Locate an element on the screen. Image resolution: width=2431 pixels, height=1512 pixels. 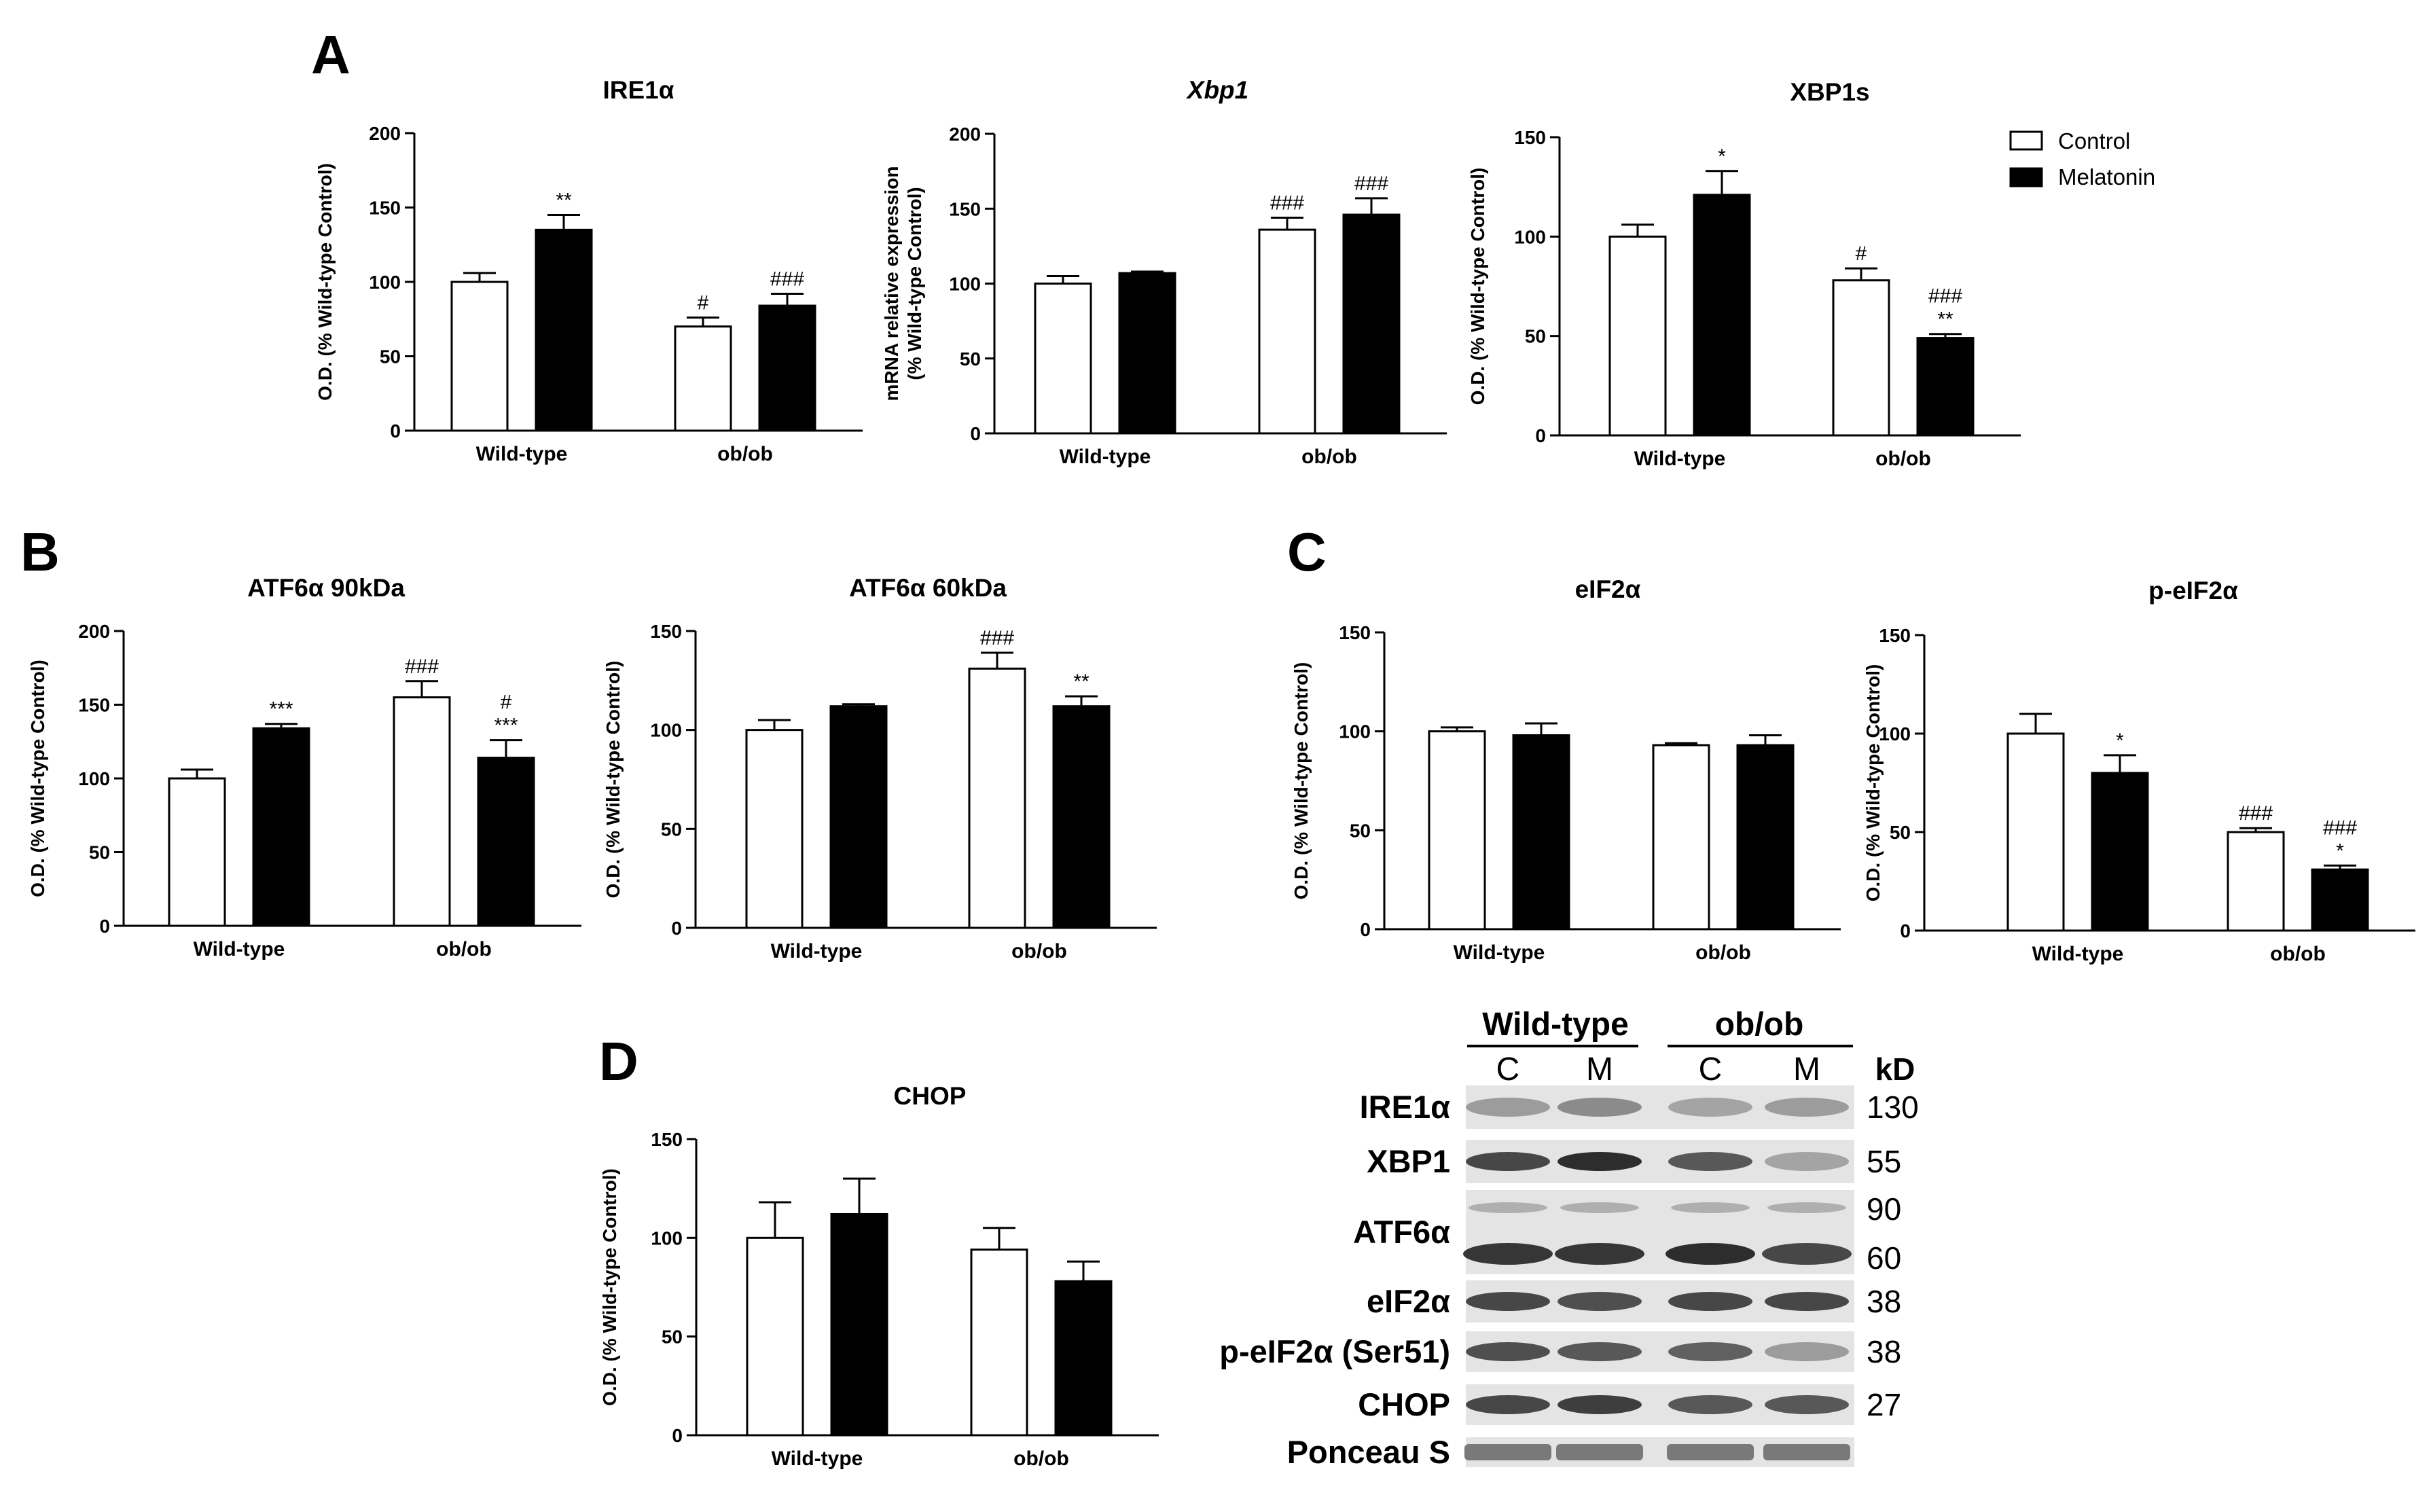
chart-title: ATF6α 60kDa is located at coordinates (928, 588).